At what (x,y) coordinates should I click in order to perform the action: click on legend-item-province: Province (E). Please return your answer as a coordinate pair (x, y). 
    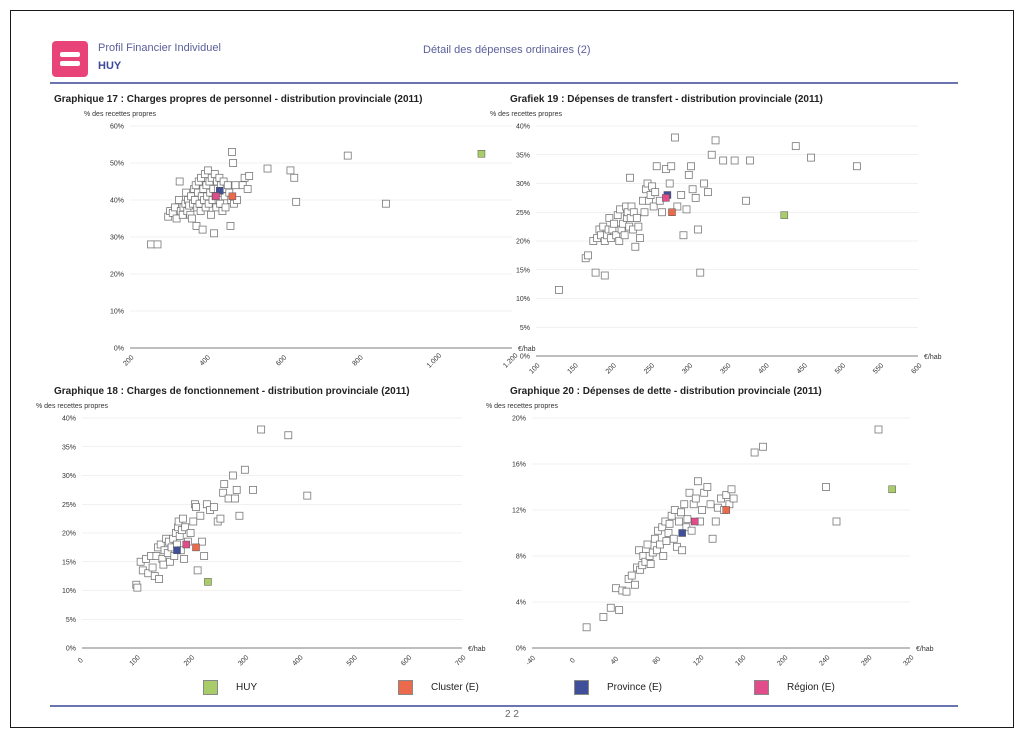
    Looking at the image, I should click on (618, 687).